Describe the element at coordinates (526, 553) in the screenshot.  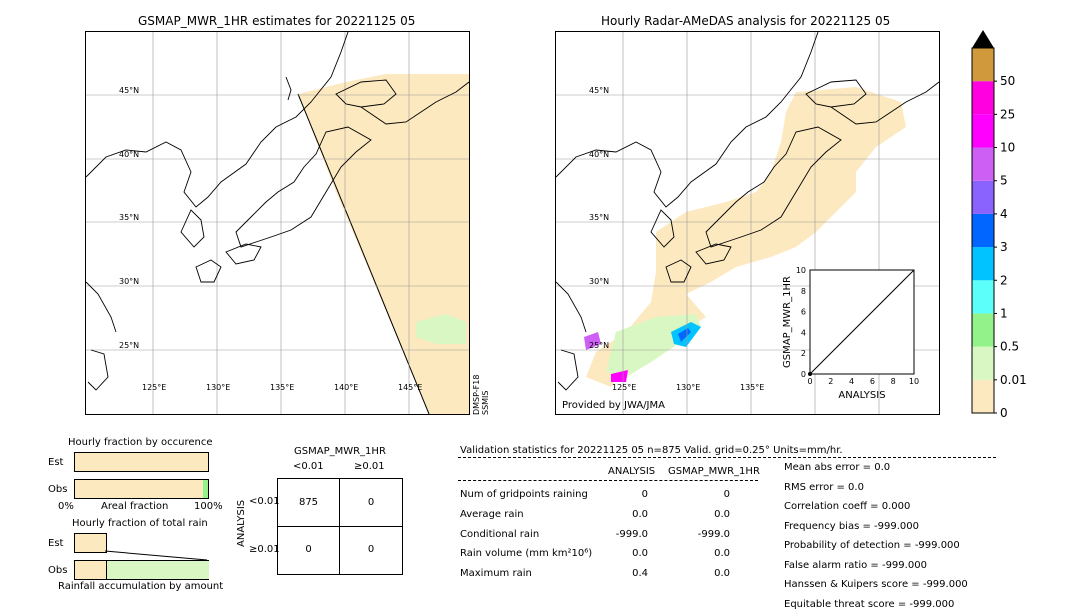
I see `validation-row-label: Rain volume (mm km²10⁶)` at that location.